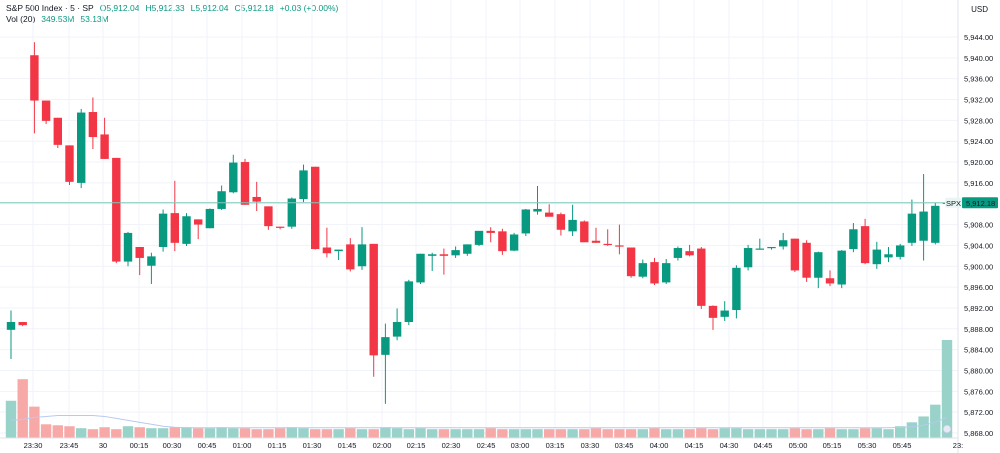  What do you see at coordinates (479, 421) in the screenshot?
I see `volume-ma-polyline` at bounding box center [479, 421].